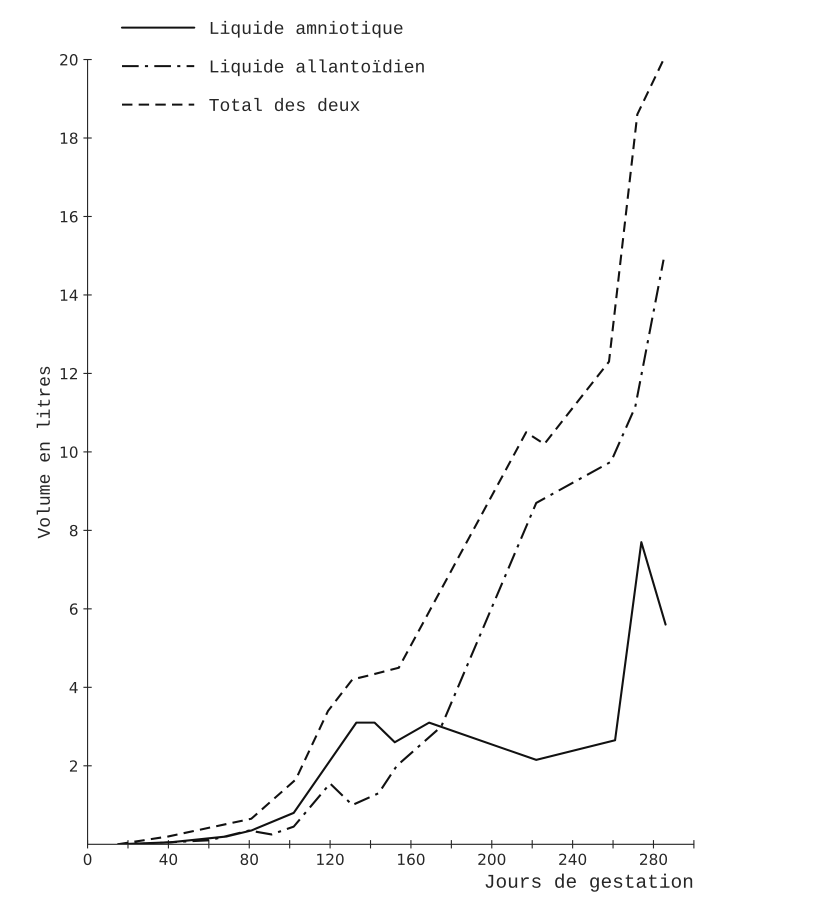 The image size is (834, 902). What do you see at coordinates (168, 860) in the screenshot?
I see `x-tick-label: 40` at bounding box center [168, 860].